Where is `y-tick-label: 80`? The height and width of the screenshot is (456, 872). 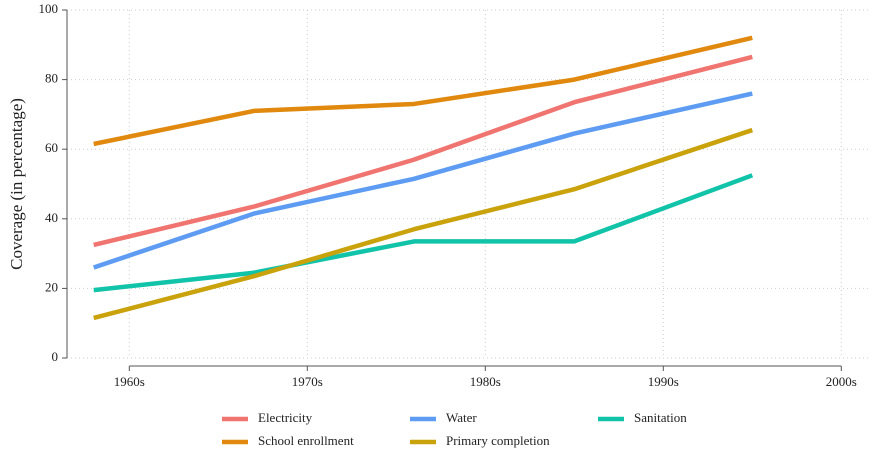
y-tick-label: 80 is located at coordinates (51, 78).